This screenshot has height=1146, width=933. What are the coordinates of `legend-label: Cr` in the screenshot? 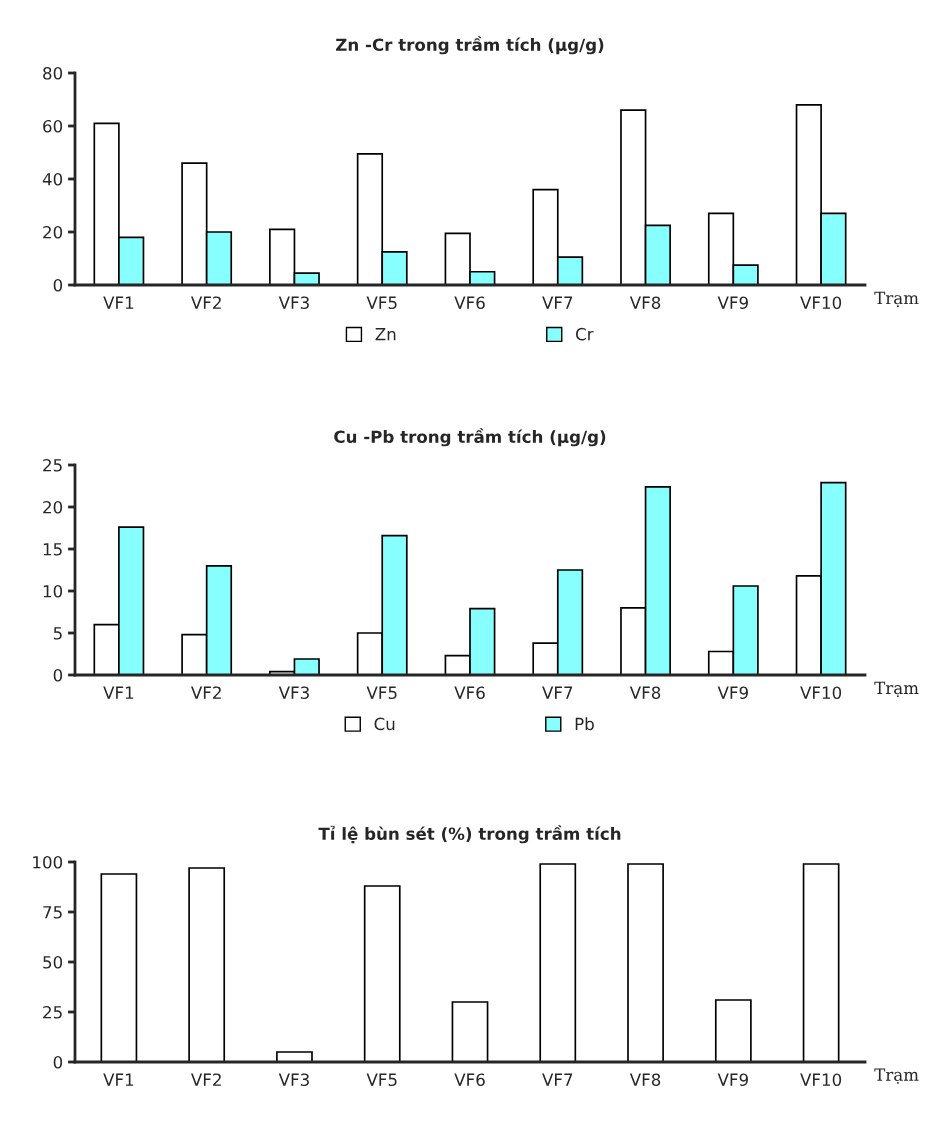 It's located at (585, 334).